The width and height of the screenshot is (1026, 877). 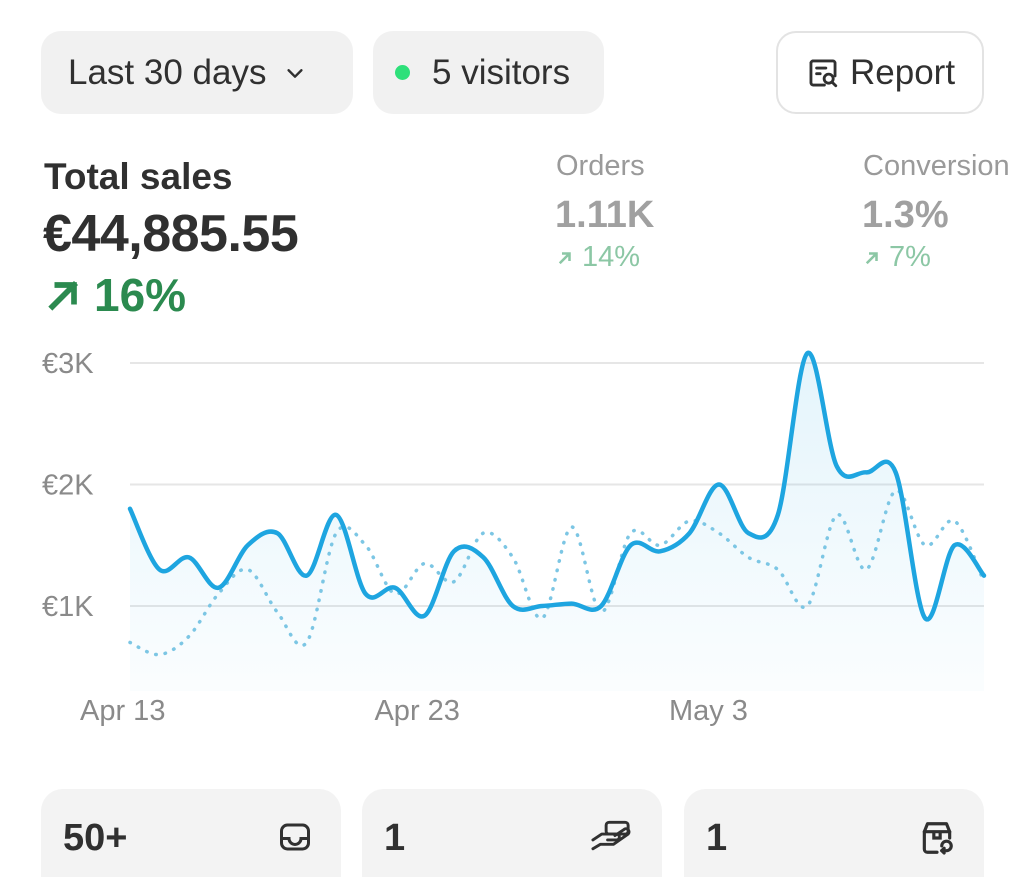 What do you see at coordinates (905, 215) in the screenshot?
I see `conversion-value: 1.3%` at bounding box center [905, 215].